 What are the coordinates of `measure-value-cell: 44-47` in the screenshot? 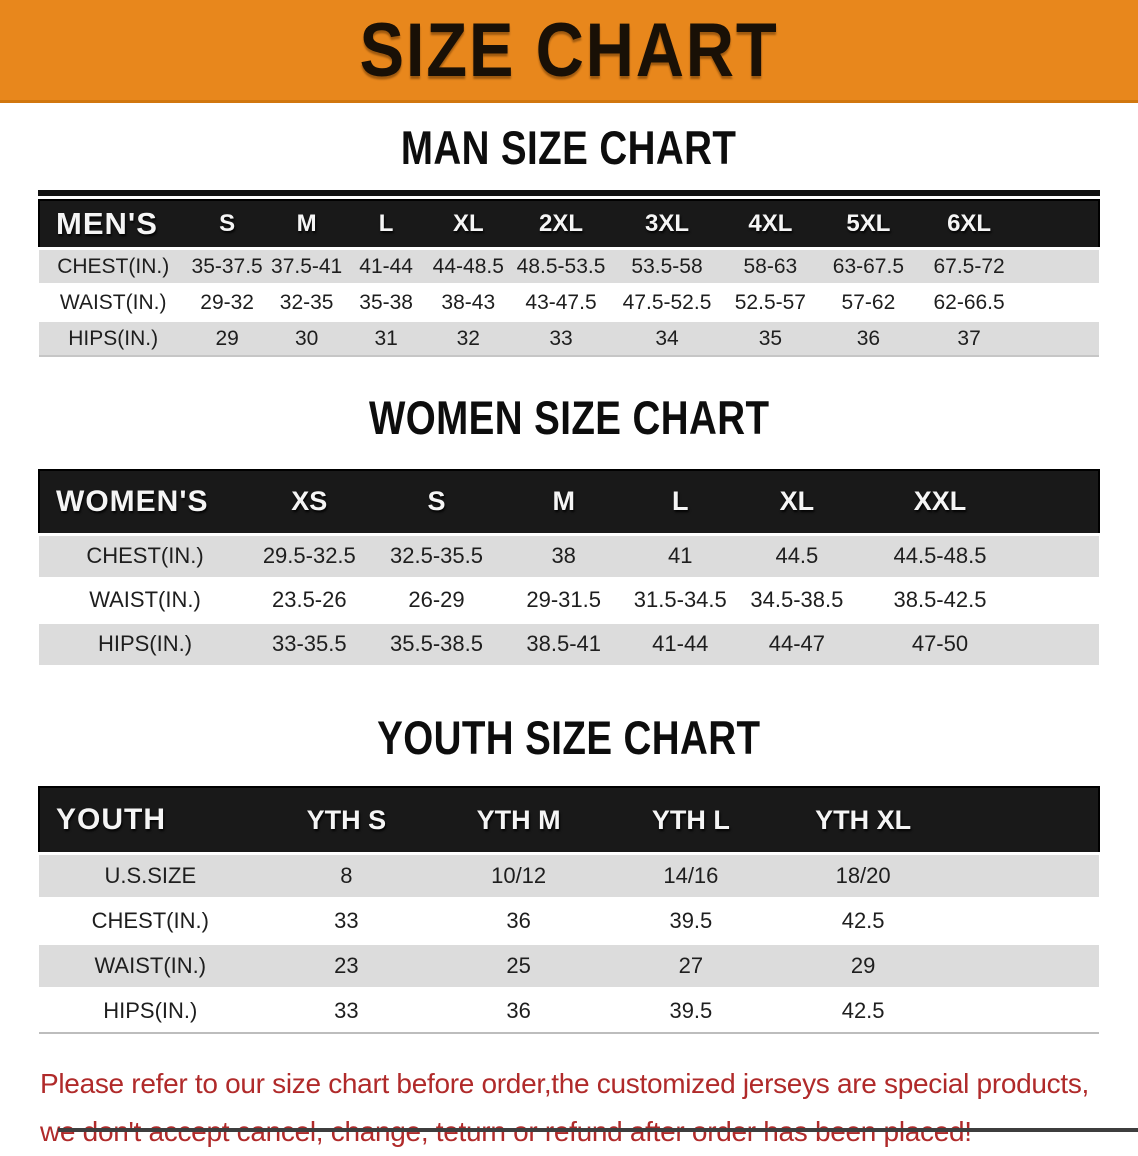 It's located at (797, 642).